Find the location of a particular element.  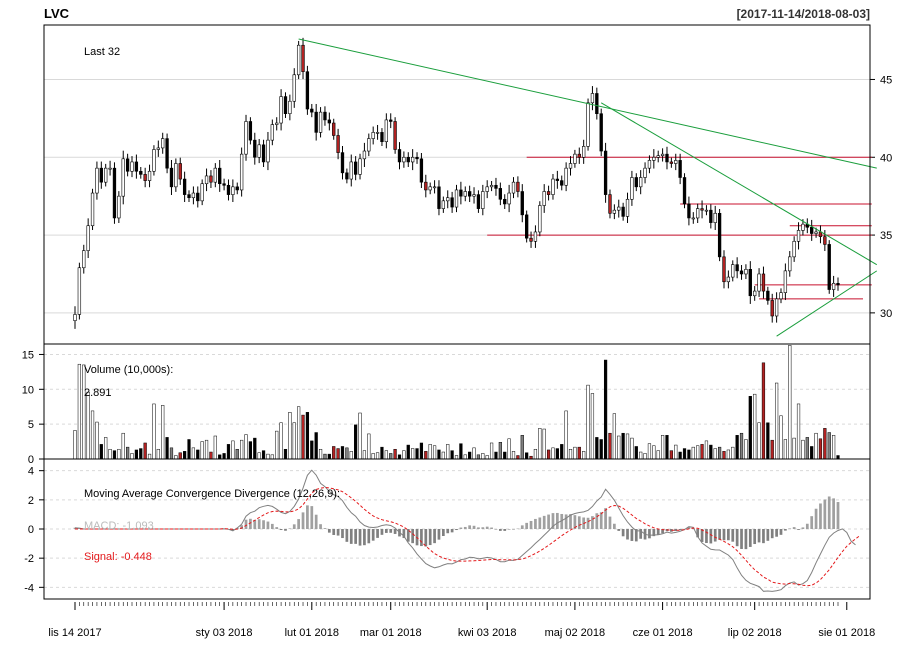

price-last-label: Last 32 is located at coordinates (102, 52).